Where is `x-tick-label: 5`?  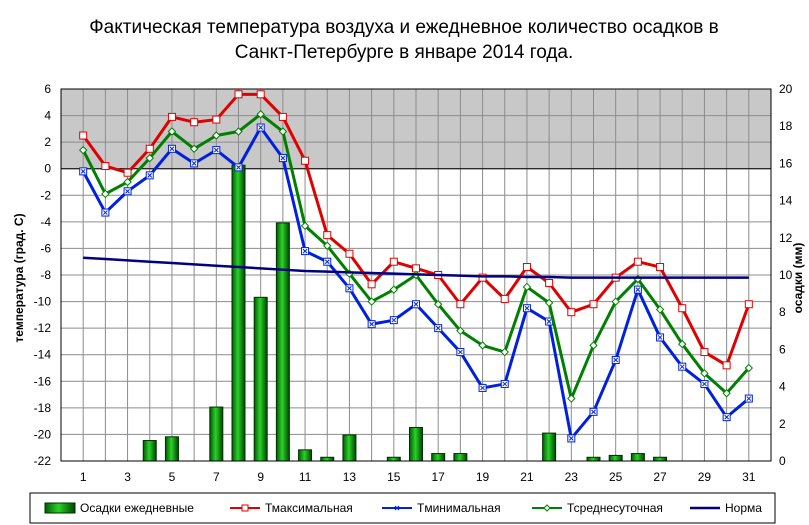 x-tick-label: 5 is located at coordinates (172, 477).